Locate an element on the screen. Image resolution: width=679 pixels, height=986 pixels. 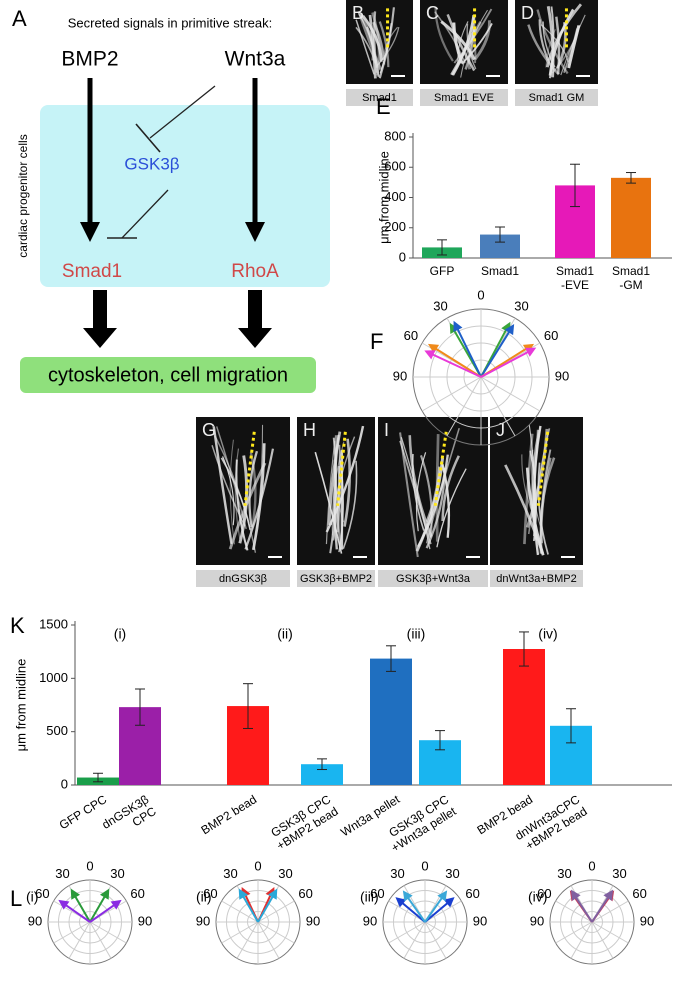
caption: GSK3β+BMP2 is located at coordinates (336, 579).